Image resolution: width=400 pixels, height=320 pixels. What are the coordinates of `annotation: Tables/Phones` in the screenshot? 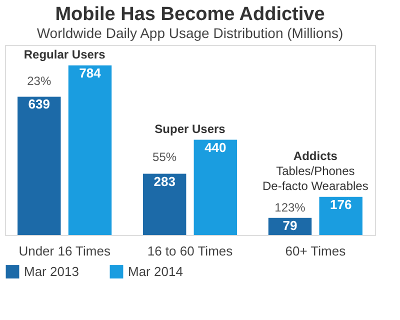 It's located at (315, 171).